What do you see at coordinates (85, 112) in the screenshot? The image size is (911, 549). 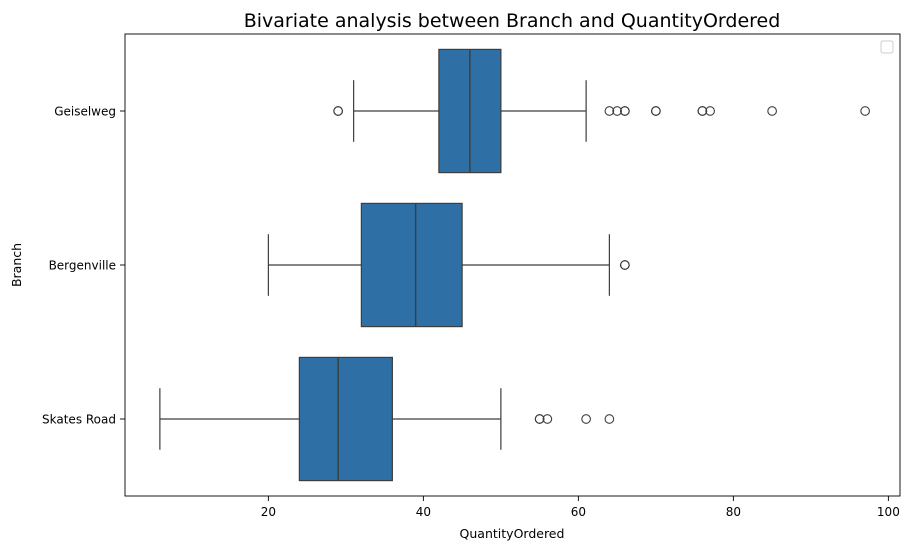 I see `y-tick-label: Geiselweg` at bounding box center [85, 112].